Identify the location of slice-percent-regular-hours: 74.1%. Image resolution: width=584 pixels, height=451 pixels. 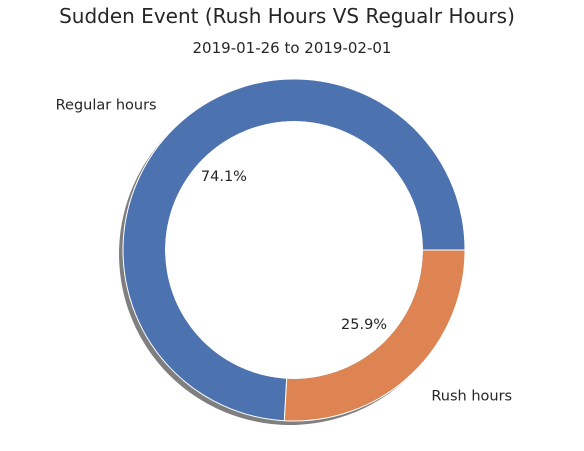
(224, 177).